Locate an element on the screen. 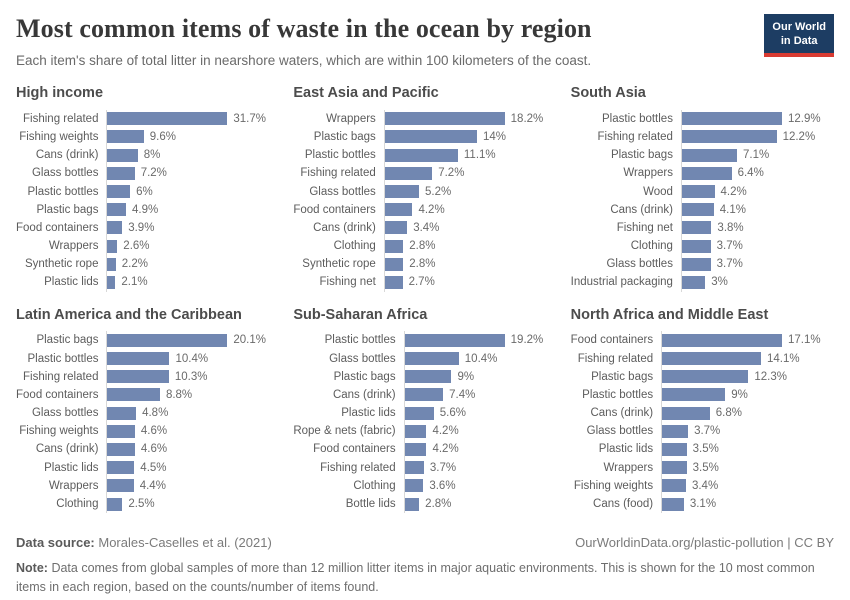 The height and width of the screenshot is (600, 850). bar-track: 12.2% is located at coordinates (757, 137).